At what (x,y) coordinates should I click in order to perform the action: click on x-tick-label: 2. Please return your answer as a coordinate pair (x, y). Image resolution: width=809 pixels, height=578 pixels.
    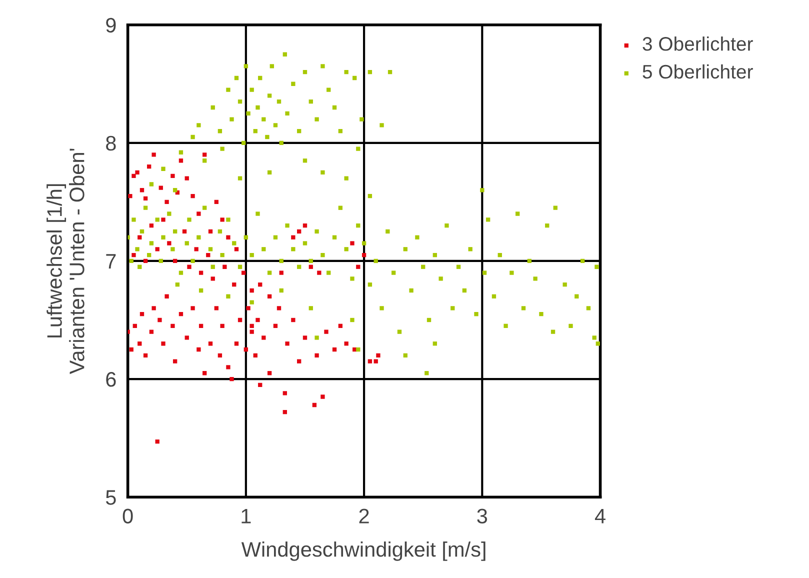
    Looking at the image, I should click on (364, 516).